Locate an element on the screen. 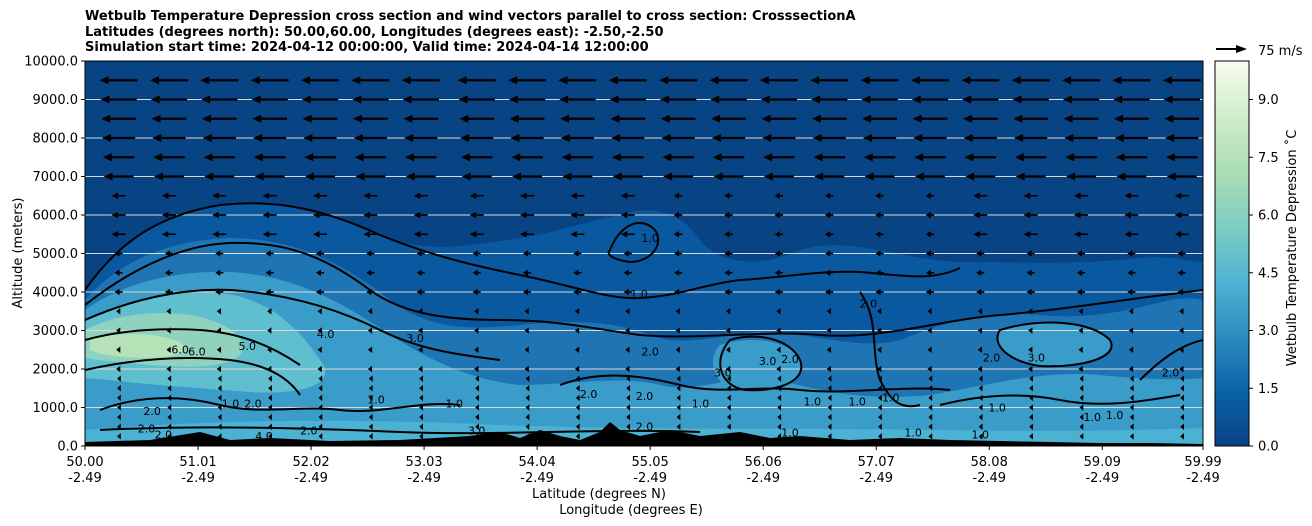  contour-label-7: 2.0 is located at coordinates (650, 352).